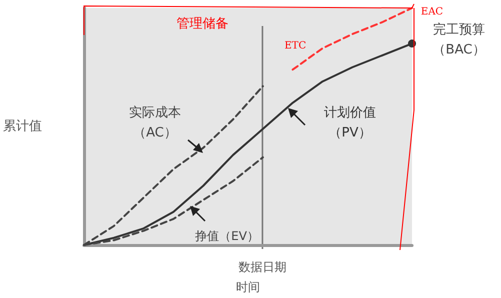 This screenshot has width=501, height=298. I want to click on series-label: 实际成本（AC）, so click(155, 123).